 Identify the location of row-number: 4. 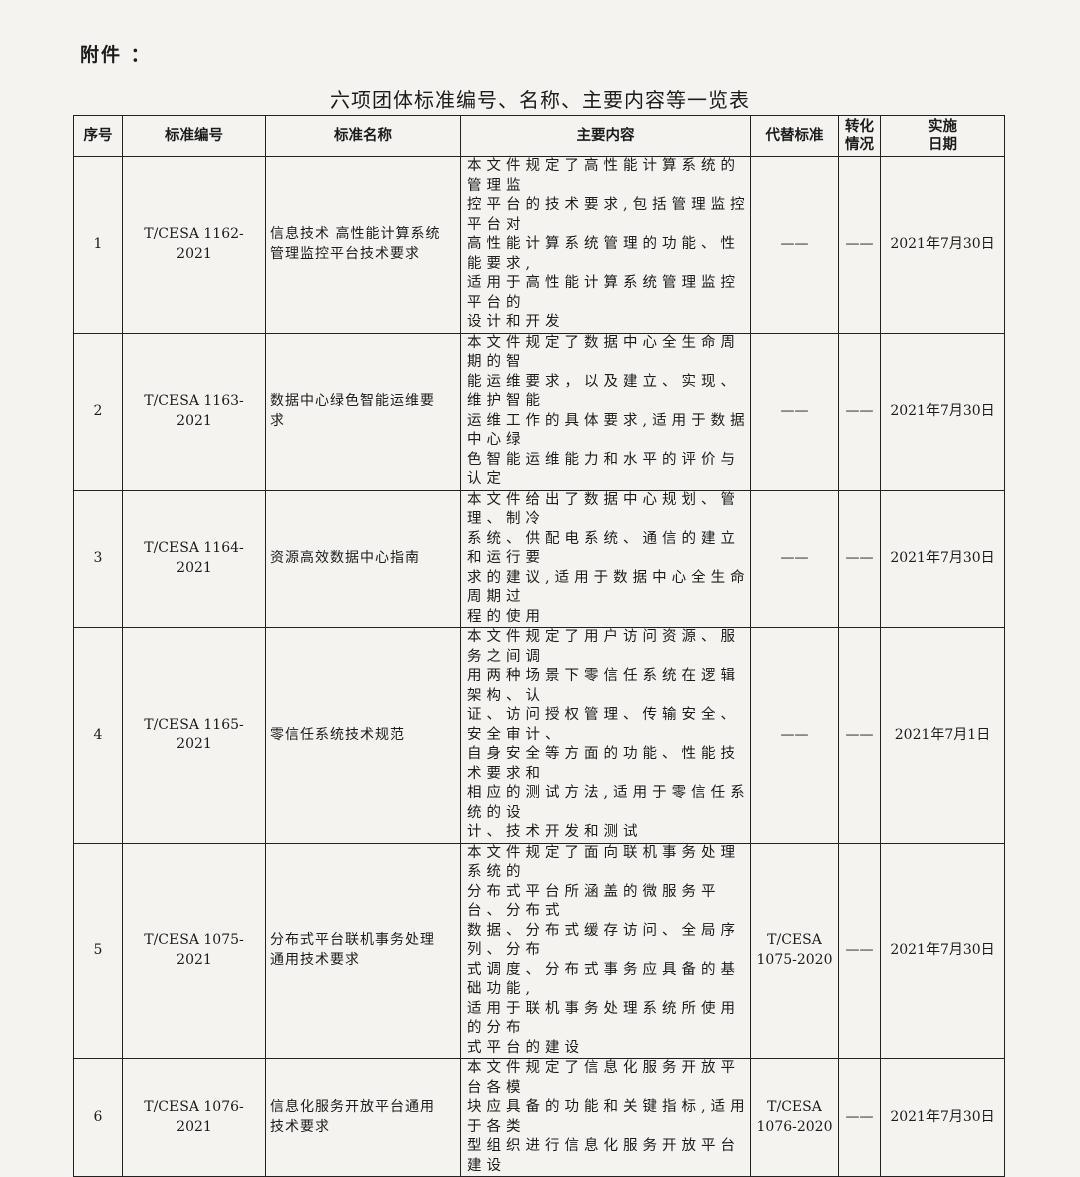
(98, 735).